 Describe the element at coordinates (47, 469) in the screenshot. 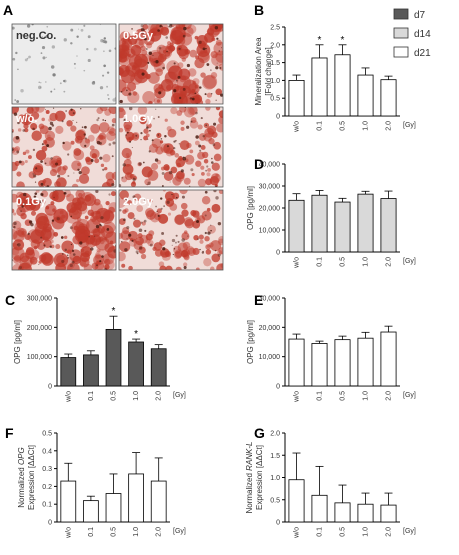

I see `y-tick-label: 0.3` at that location.